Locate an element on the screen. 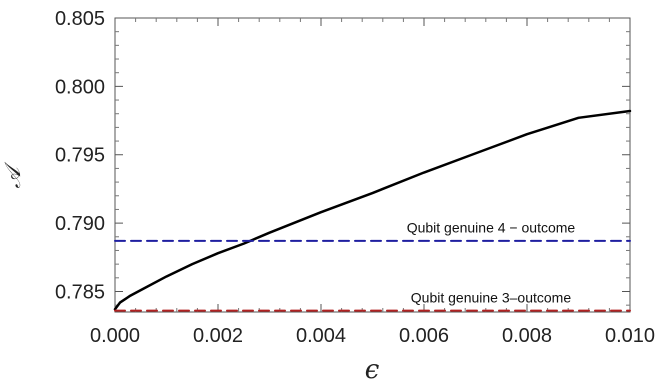  annotation-1: Qubit genuine 4 − outcome is located at coordinates (491, 228).